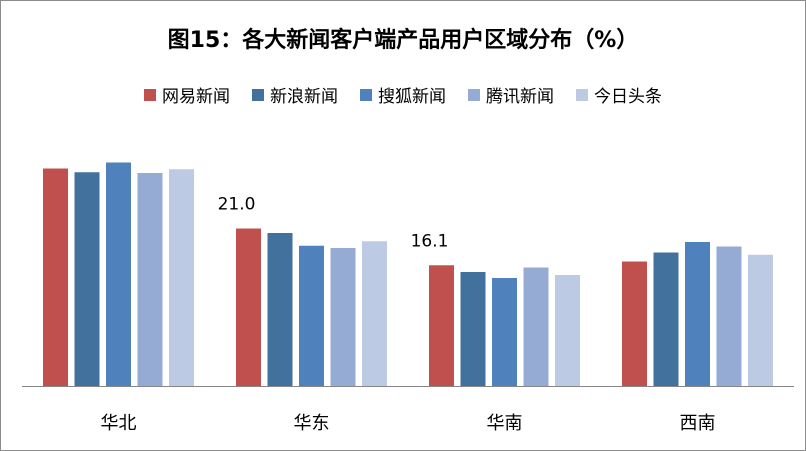 The image size is (806, 451). What do you see at coordinates (520, 97) in the screenshot?
I see `legend-label: 腾讯新闻` at bounding box center [520, 97].